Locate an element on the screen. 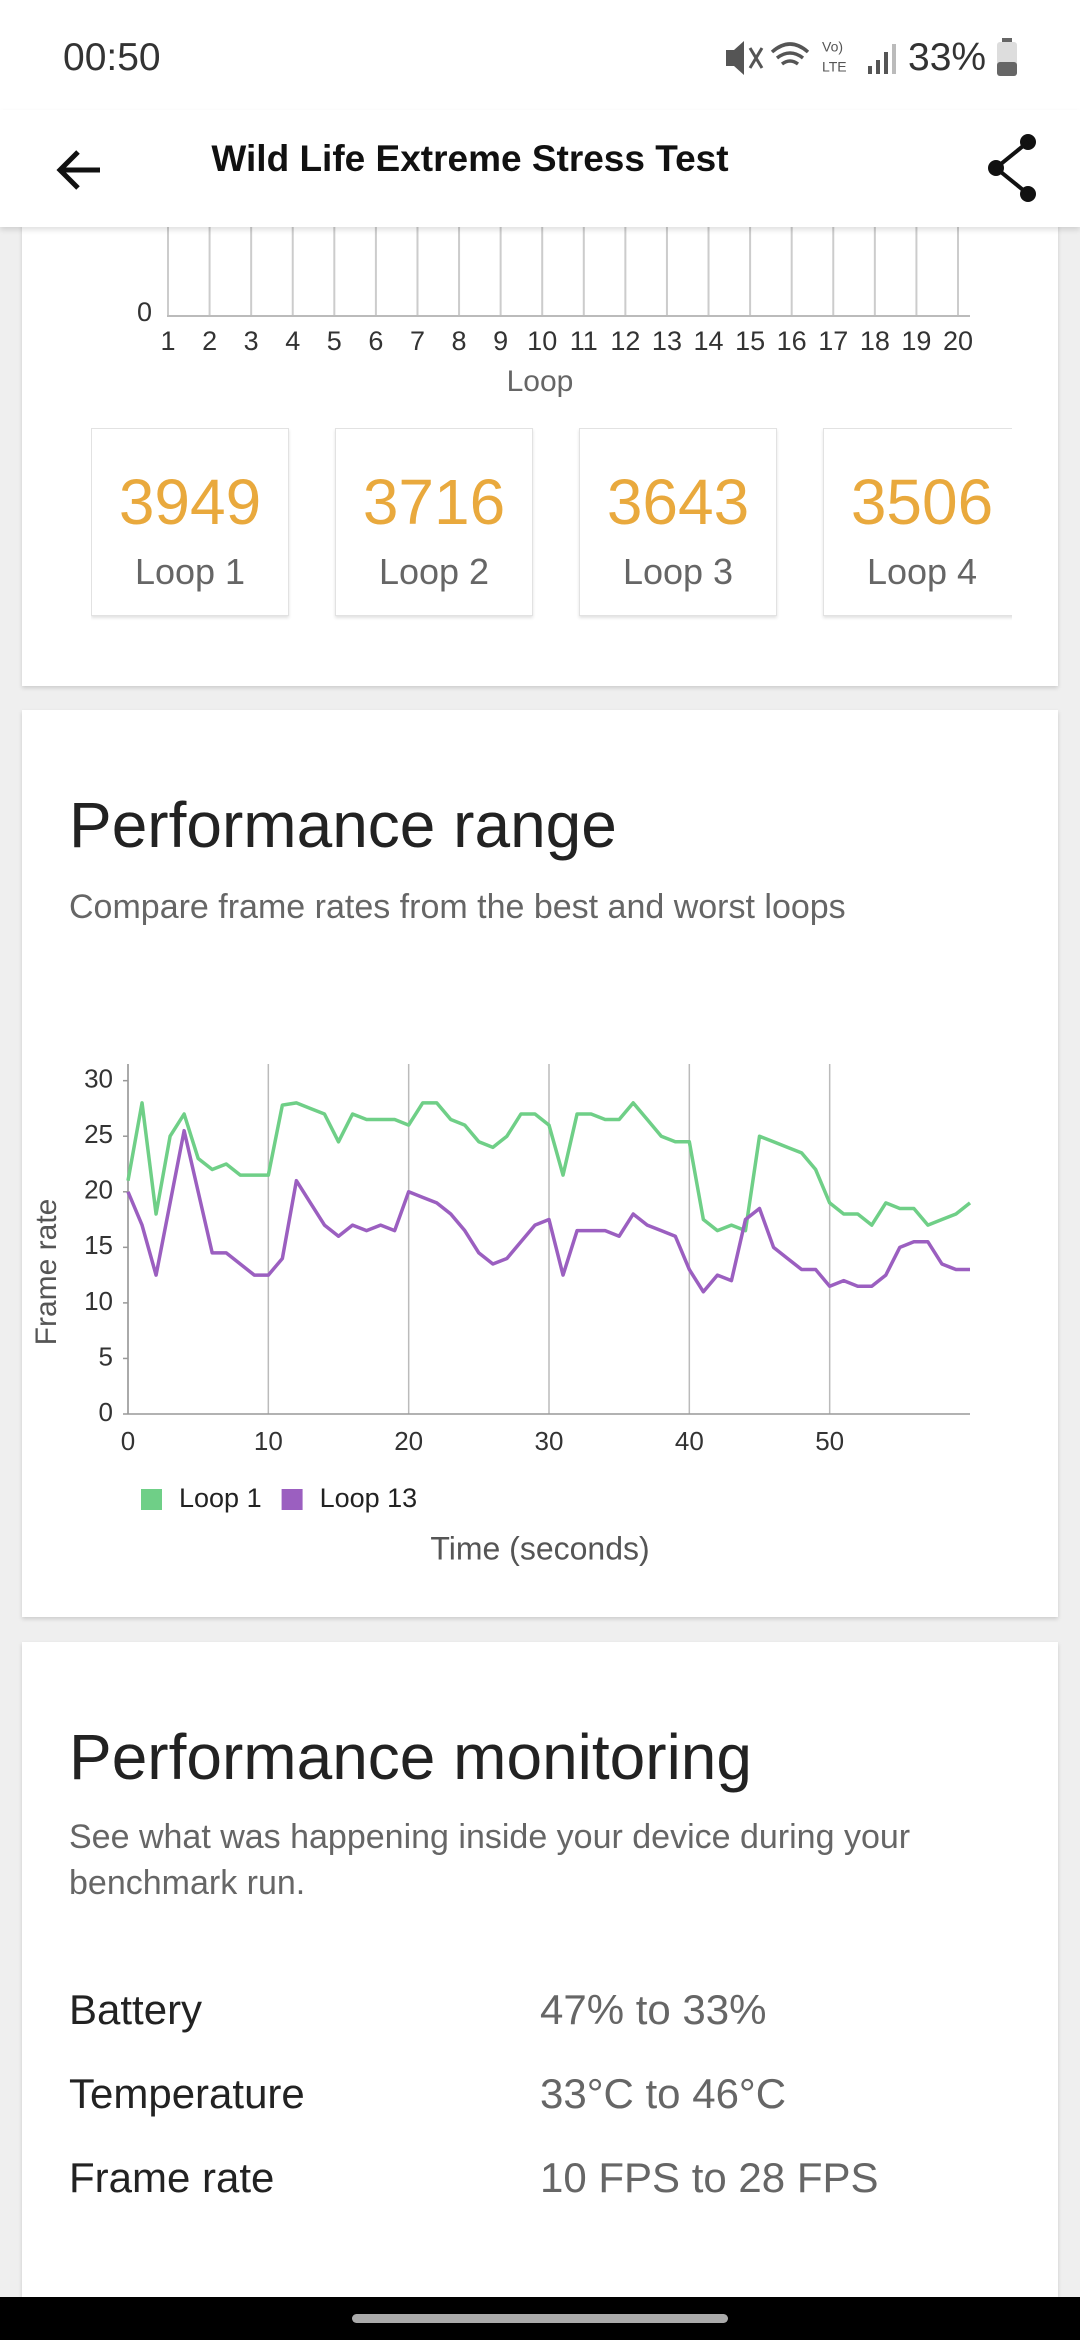 Image resolution: width=1080 pixels, height=2340 pixels. score-card: 3716 Loop 2 is located at coordinates (434, 522).